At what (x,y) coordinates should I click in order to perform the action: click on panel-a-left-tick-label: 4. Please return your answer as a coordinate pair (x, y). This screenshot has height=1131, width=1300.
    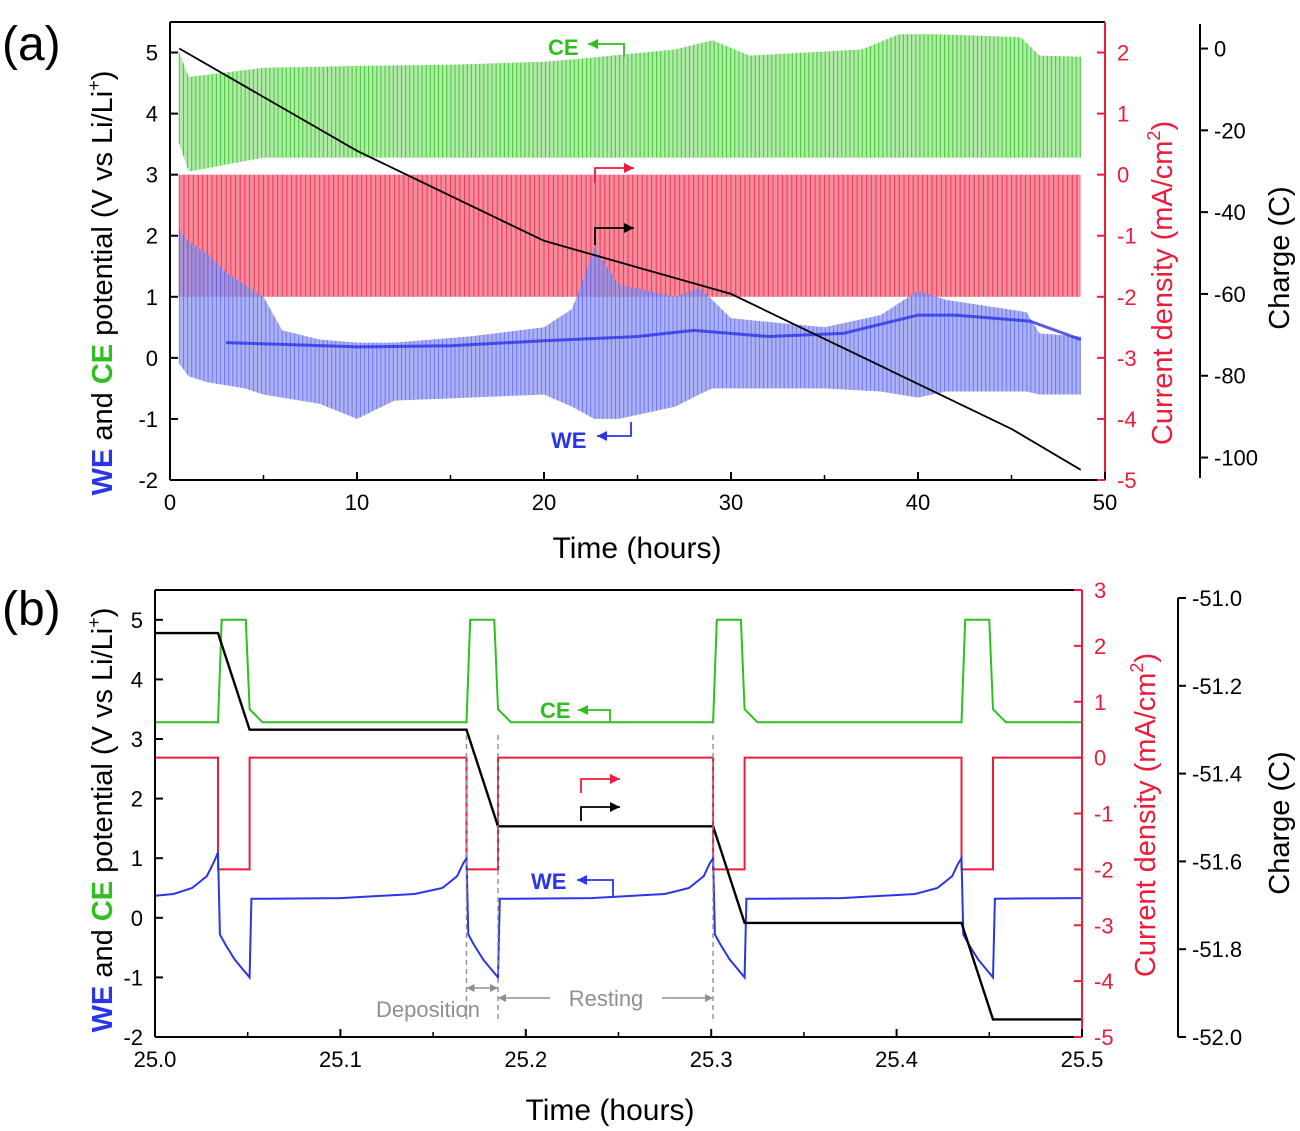
    Looking at the image, I should click on (152, 114).